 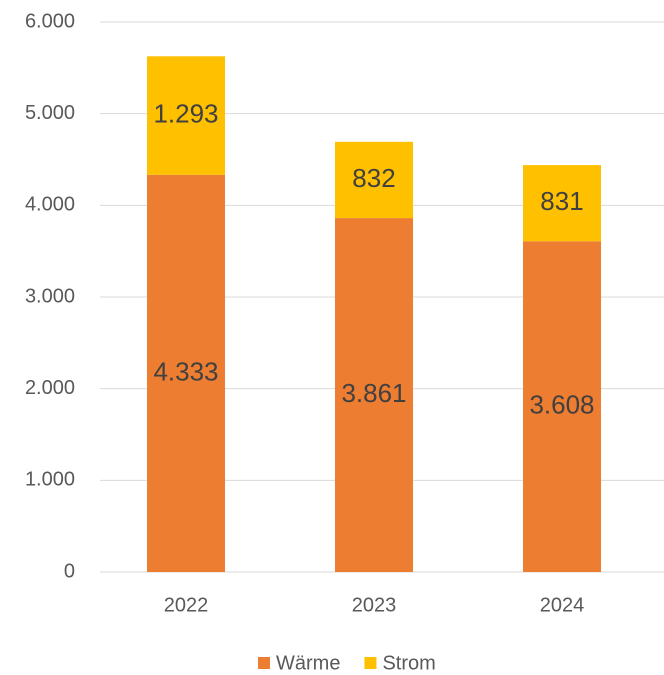 What do you see at coordinates (50, 205) in the screenshot?
I see `y-tick-label: 4.000` at bounding box center [50, 205].